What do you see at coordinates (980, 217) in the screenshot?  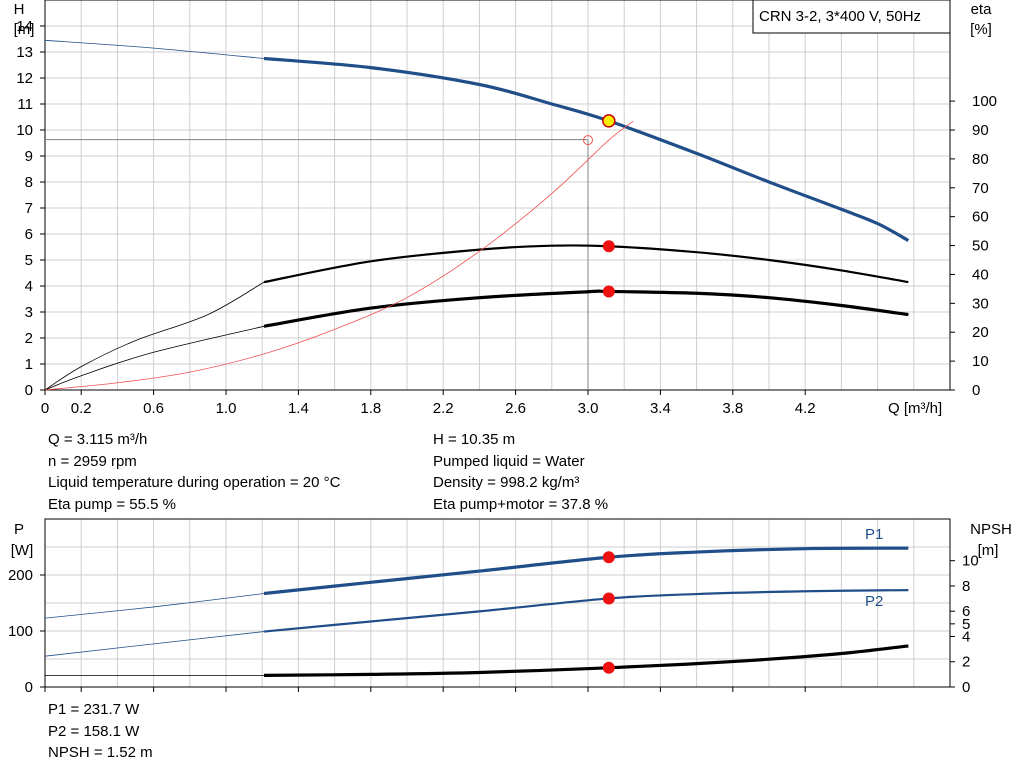 I see `right-tick-label: 60` at bounding box center [980, 217].